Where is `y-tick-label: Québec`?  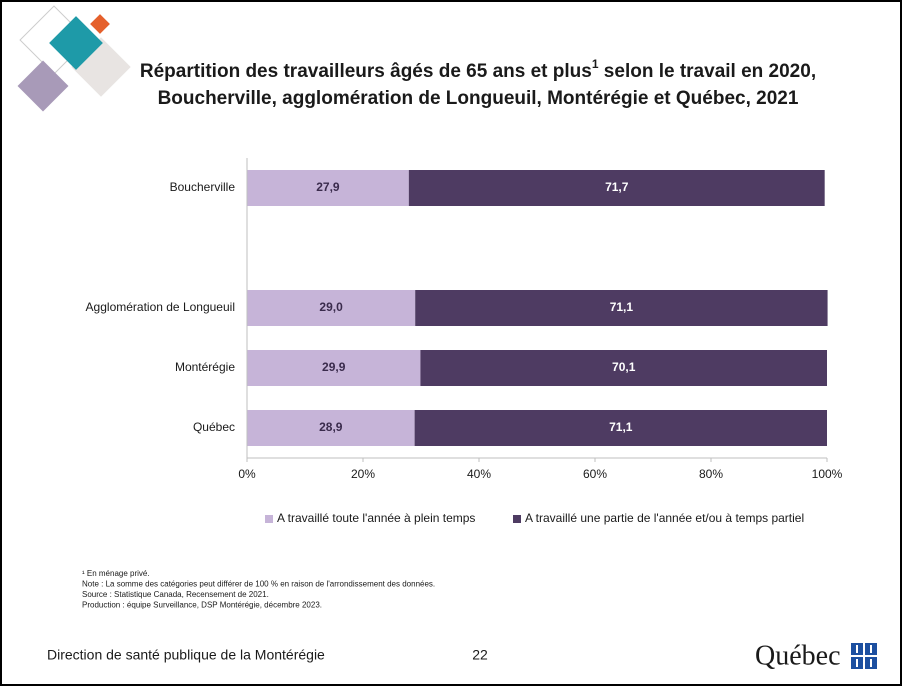
y-tick-label: Québec is located at coordinates (214, 427).